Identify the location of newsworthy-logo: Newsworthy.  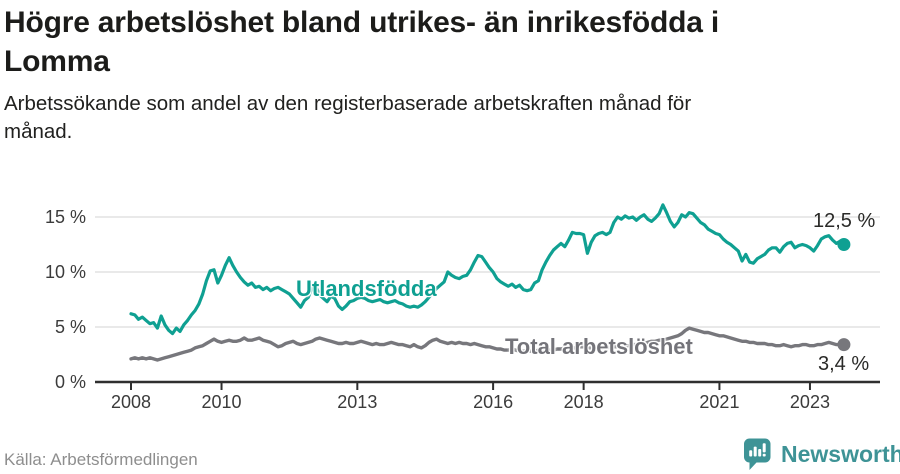
(821, 454).